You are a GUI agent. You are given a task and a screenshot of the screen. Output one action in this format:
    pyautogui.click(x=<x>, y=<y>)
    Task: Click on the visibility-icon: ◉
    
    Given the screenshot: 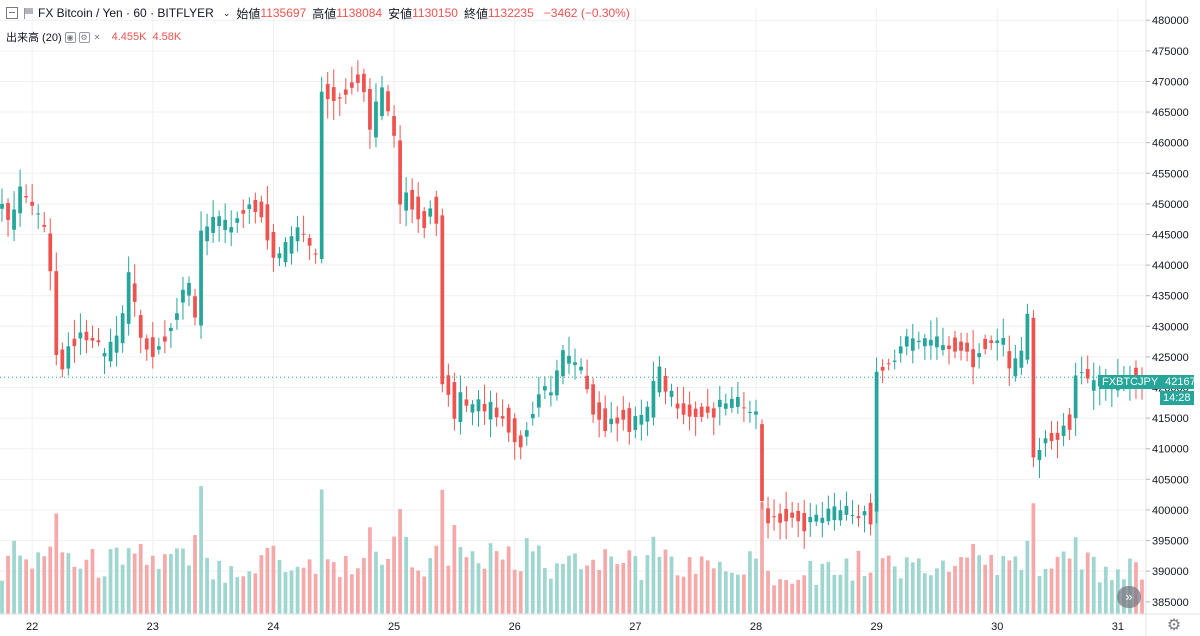 What is the action you would take?
    pyautogui.click(x=70, y=37)
    